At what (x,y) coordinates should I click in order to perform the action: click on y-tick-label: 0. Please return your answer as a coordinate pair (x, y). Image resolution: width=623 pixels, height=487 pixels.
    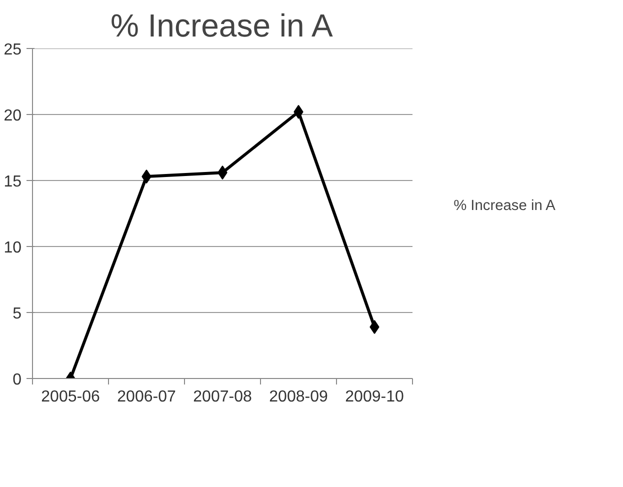
    Looking at the image, I should click on (17, 380).